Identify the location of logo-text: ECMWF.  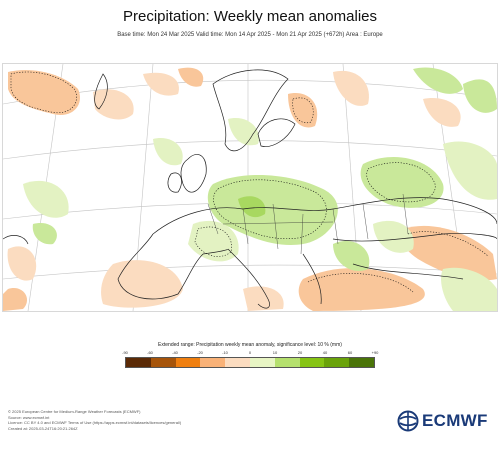
(455, 420).